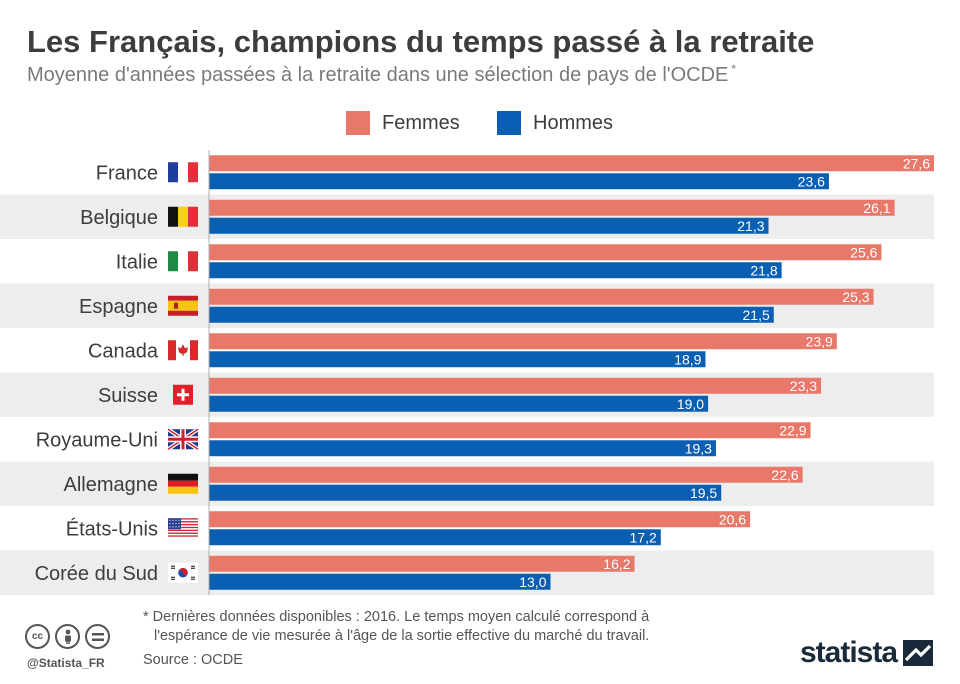 The width and height of the screenshot is (960, 684). What do you see at coordinates (183, 172) in the screenshot?
I see `france-flag-icon` at bounding box center [183, 172].